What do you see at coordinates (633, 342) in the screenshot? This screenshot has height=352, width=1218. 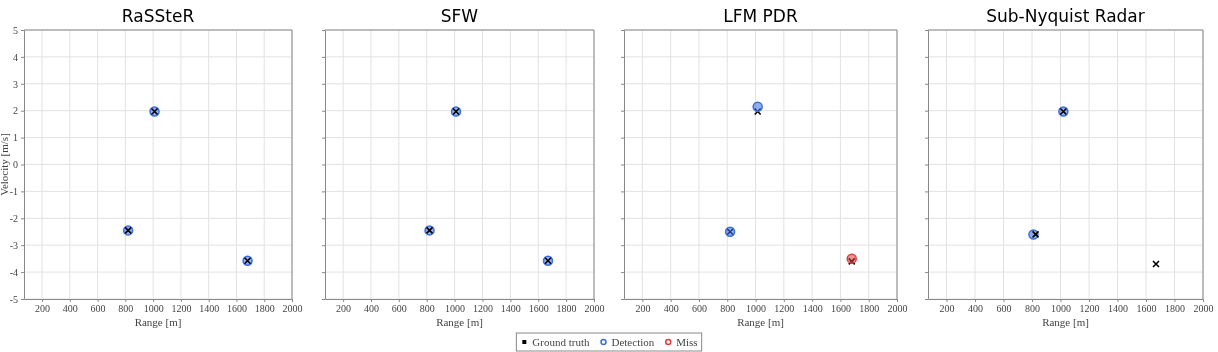 I see `legend-label: Detection` at bounding box center [633, 342].